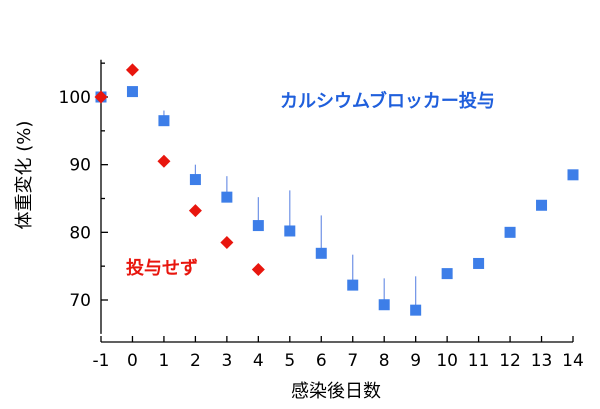  I want to click on x-tick-label: 14, so click(573, 361).